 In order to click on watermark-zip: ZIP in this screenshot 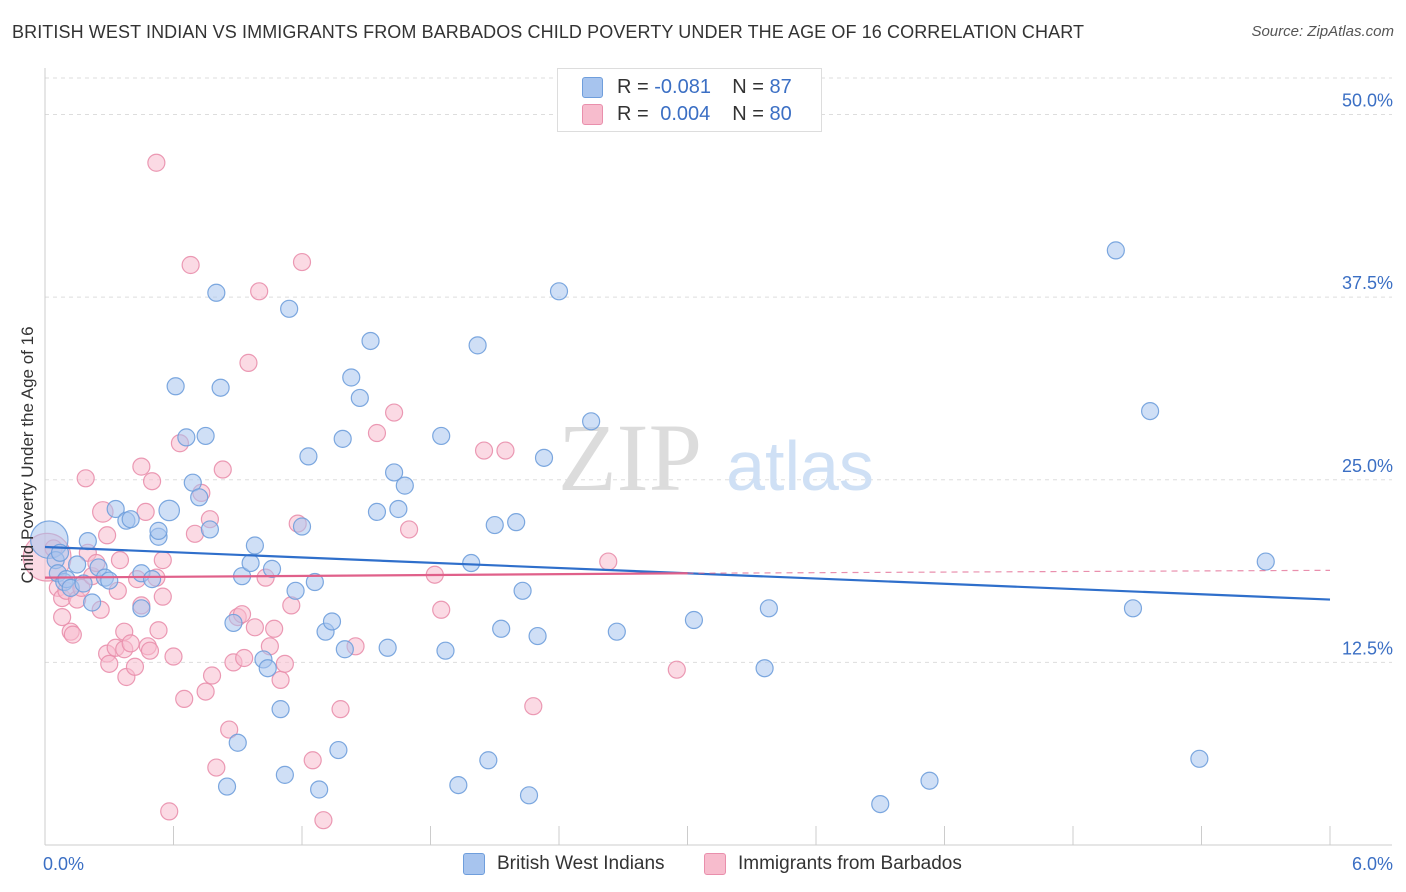, I will do `click(630, 457)`.